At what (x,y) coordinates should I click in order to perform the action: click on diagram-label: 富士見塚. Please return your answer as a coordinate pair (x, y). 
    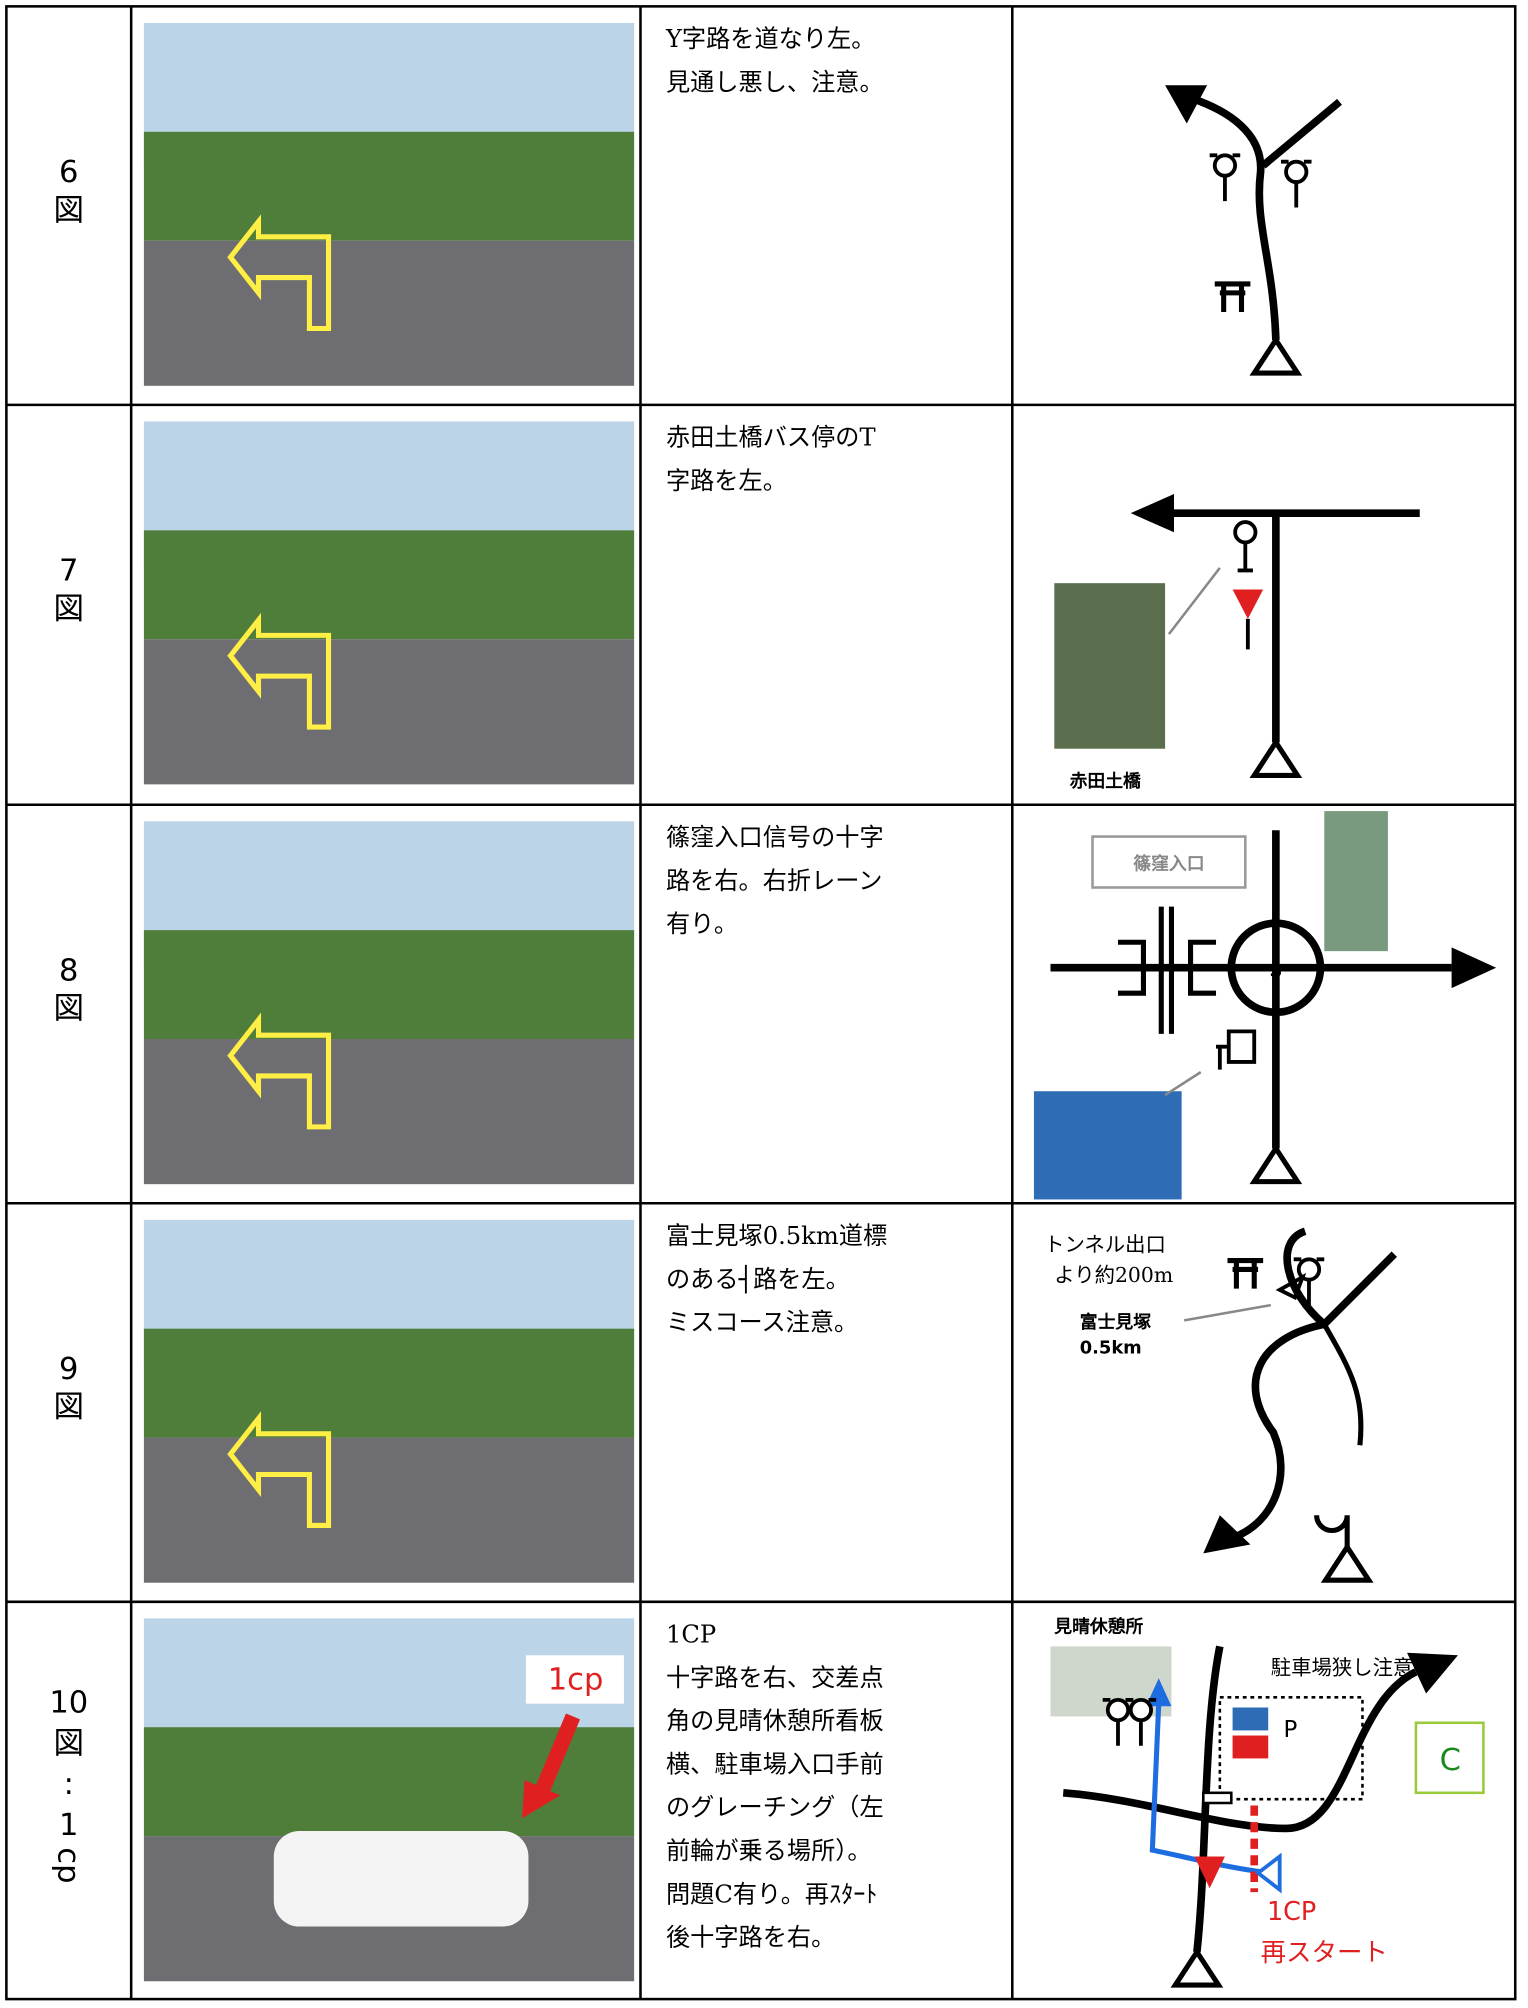
    Looking at the image, I should click on (1115, 1322).